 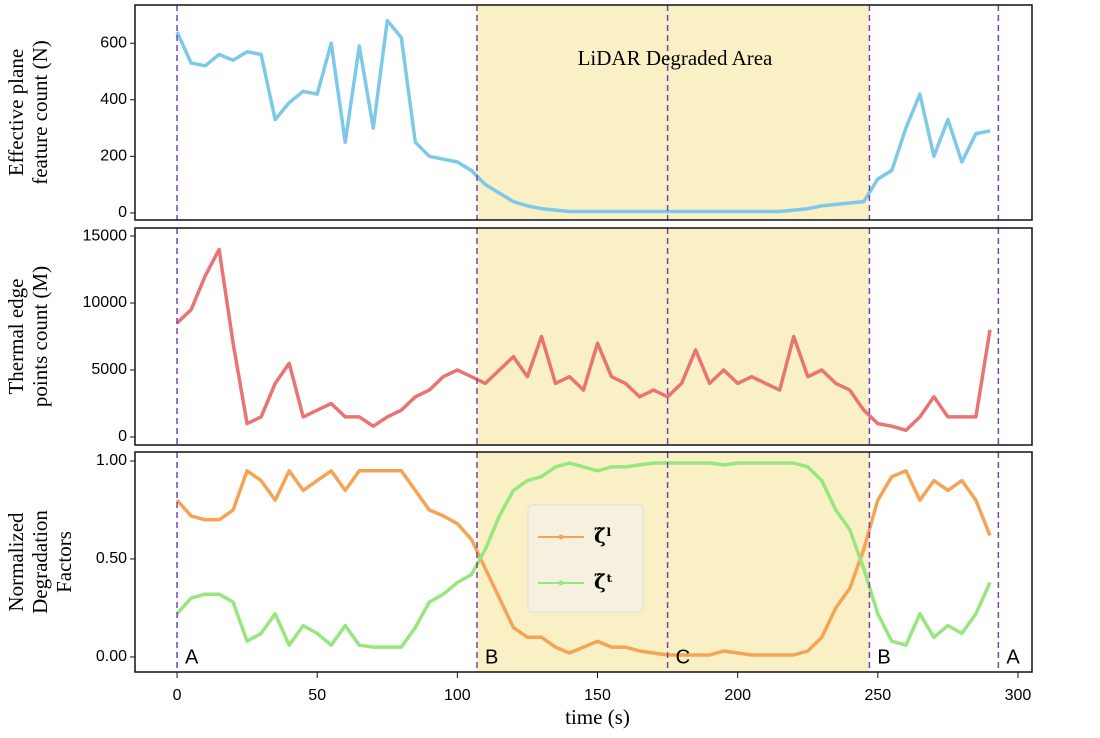 I want to click on y-tick-label: 0.00, so click(x=111, y=656).